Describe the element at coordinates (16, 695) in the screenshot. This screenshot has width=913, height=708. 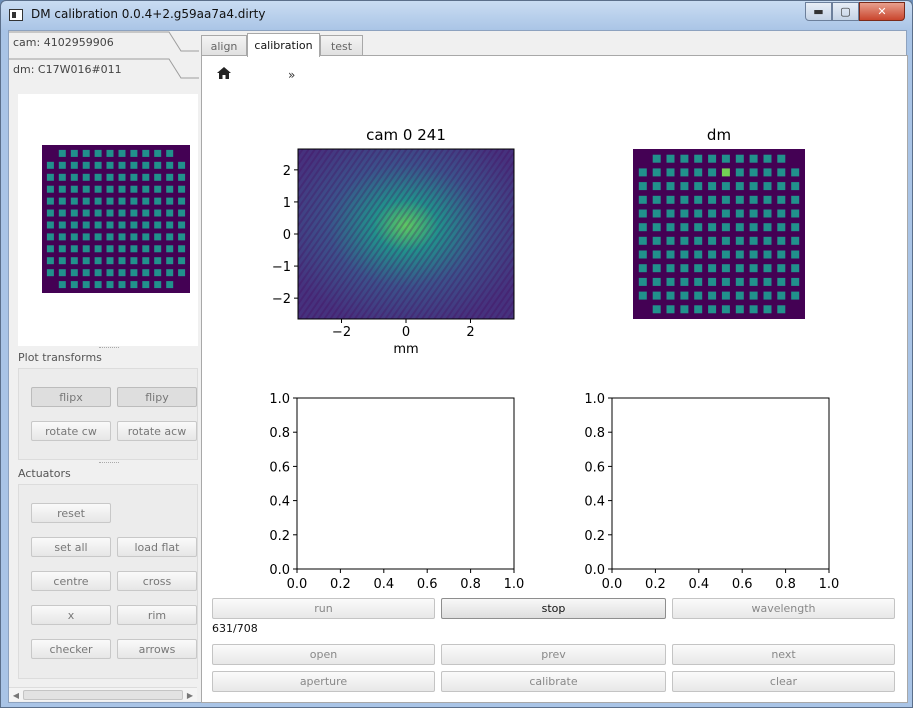
I see `scroll-left-icon: ◀` at that location.